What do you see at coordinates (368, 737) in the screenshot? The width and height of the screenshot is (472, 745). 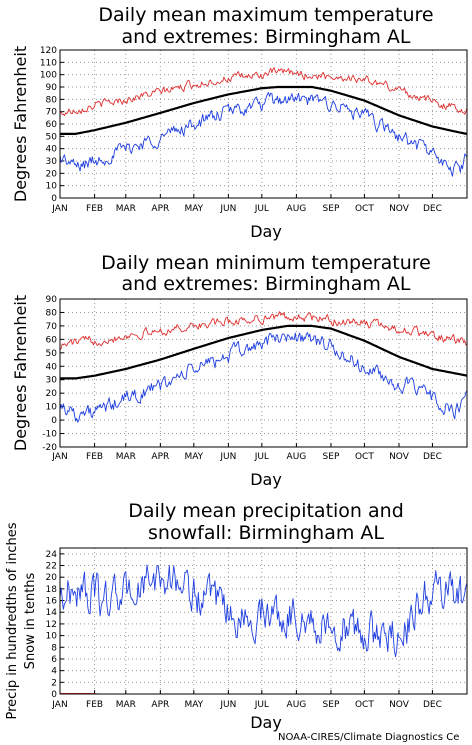 I see `credit-text: NOAA-CIRES/Climate Diagnostics Ce` at bounding box center [368, 737].